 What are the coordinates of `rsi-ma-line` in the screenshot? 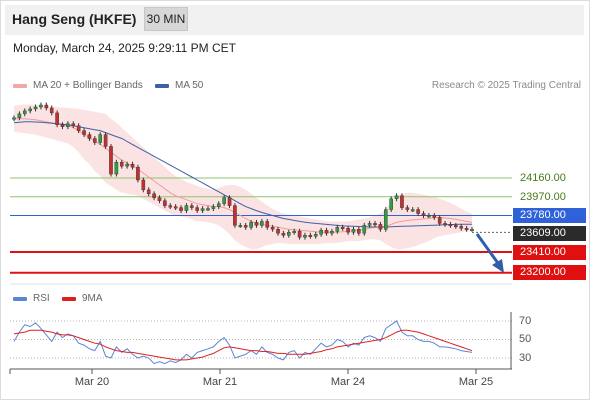 It's located at (243, 345).